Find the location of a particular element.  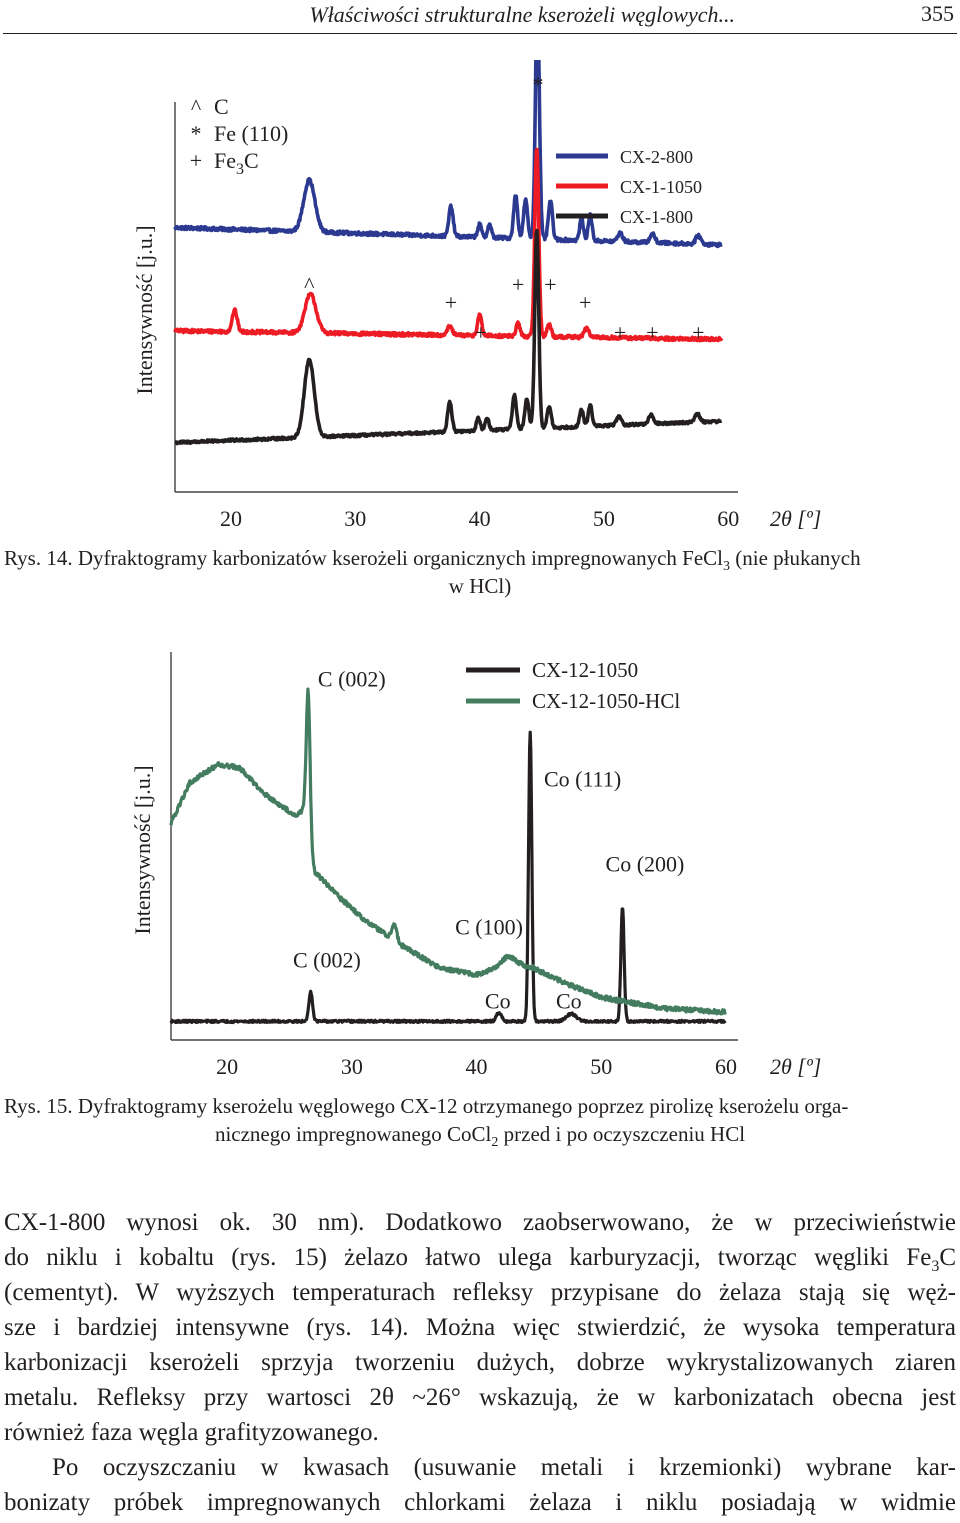

caption-14-text-c: w HCl) is located at coordinates (480, 586).